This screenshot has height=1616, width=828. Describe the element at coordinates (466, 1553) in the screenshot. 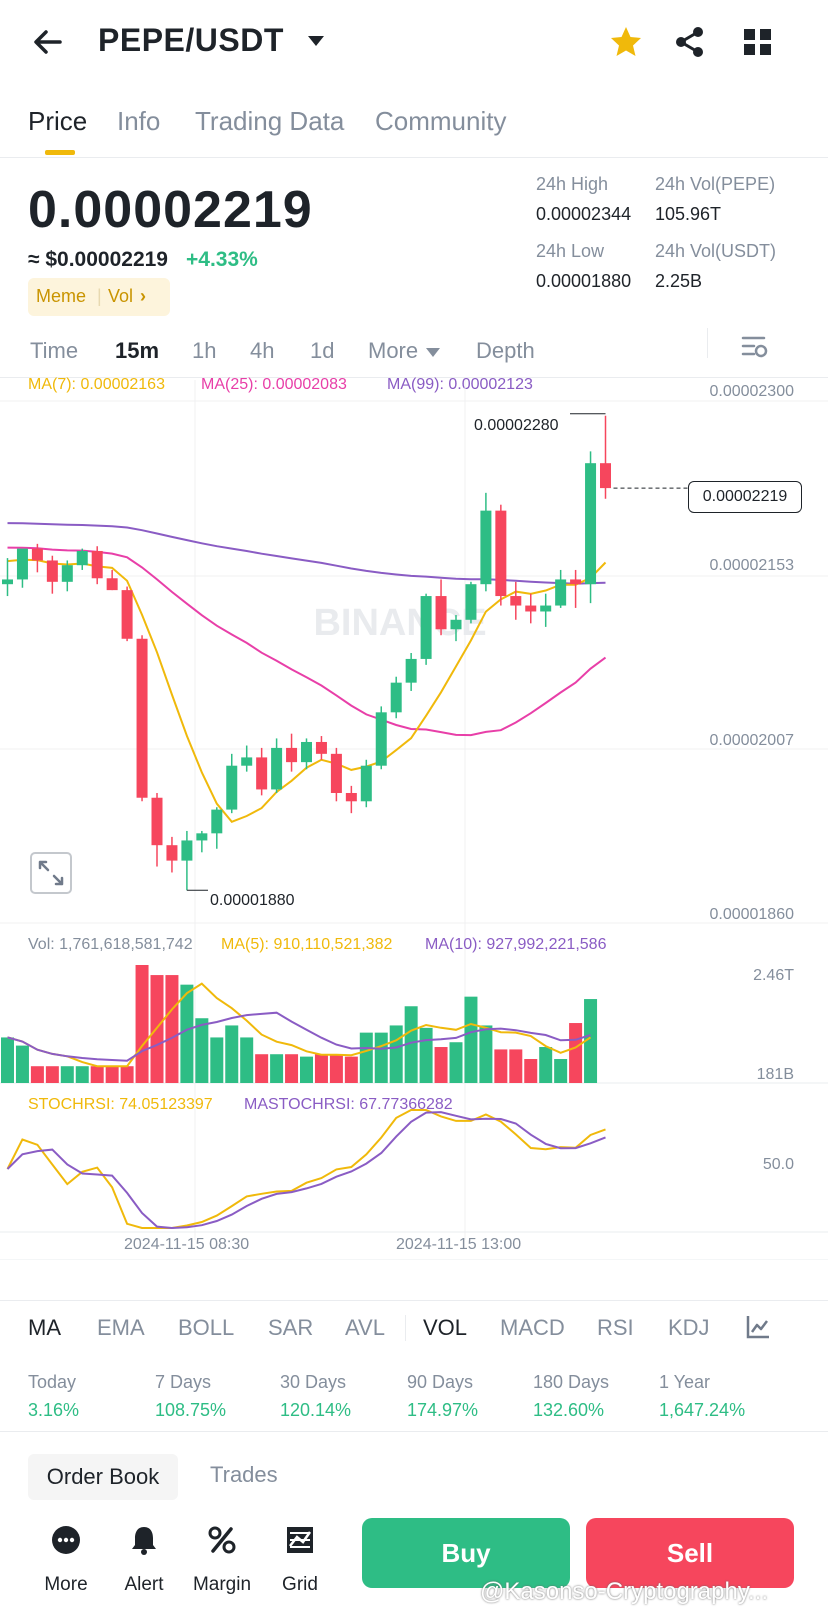

I see `buy-button: Buy` at that location.